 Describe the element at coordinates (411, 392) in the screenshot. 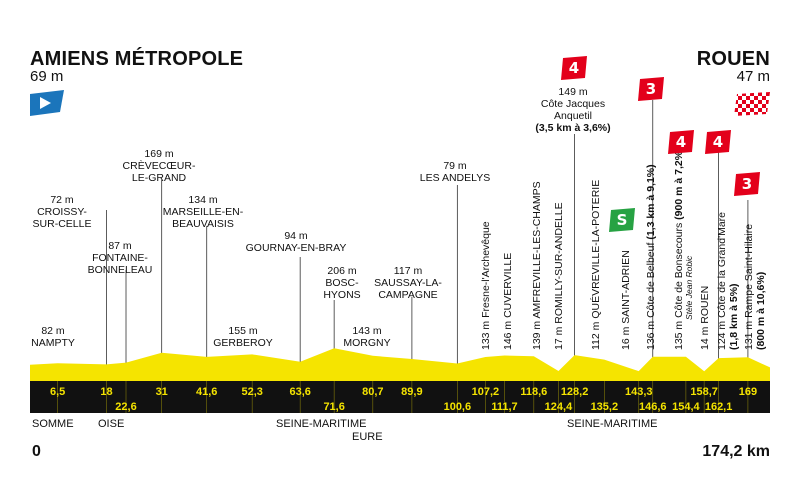

I see `km-label: 89,9` at that location.